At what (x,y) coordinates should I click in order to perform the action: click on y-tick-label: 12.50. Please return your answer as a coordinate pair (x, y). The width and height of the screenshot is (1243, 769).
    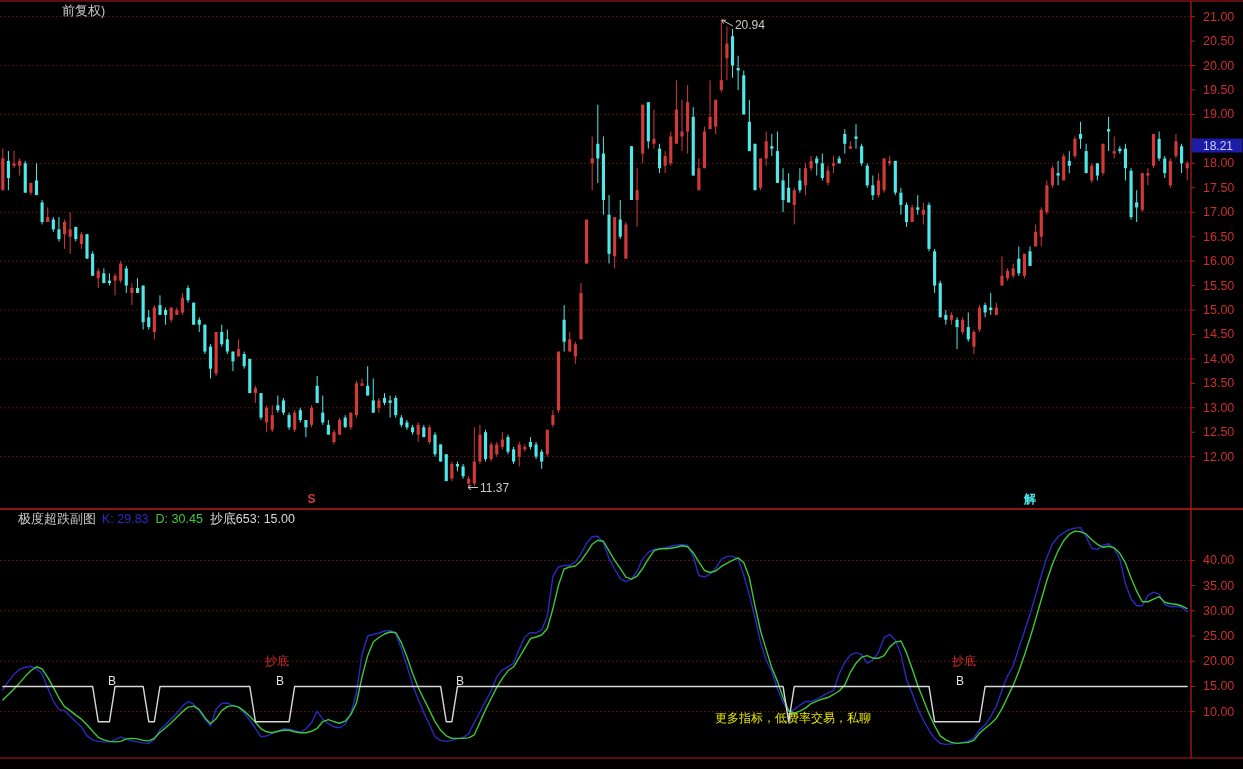
    Looking at the image, I should click on (1219, 432).